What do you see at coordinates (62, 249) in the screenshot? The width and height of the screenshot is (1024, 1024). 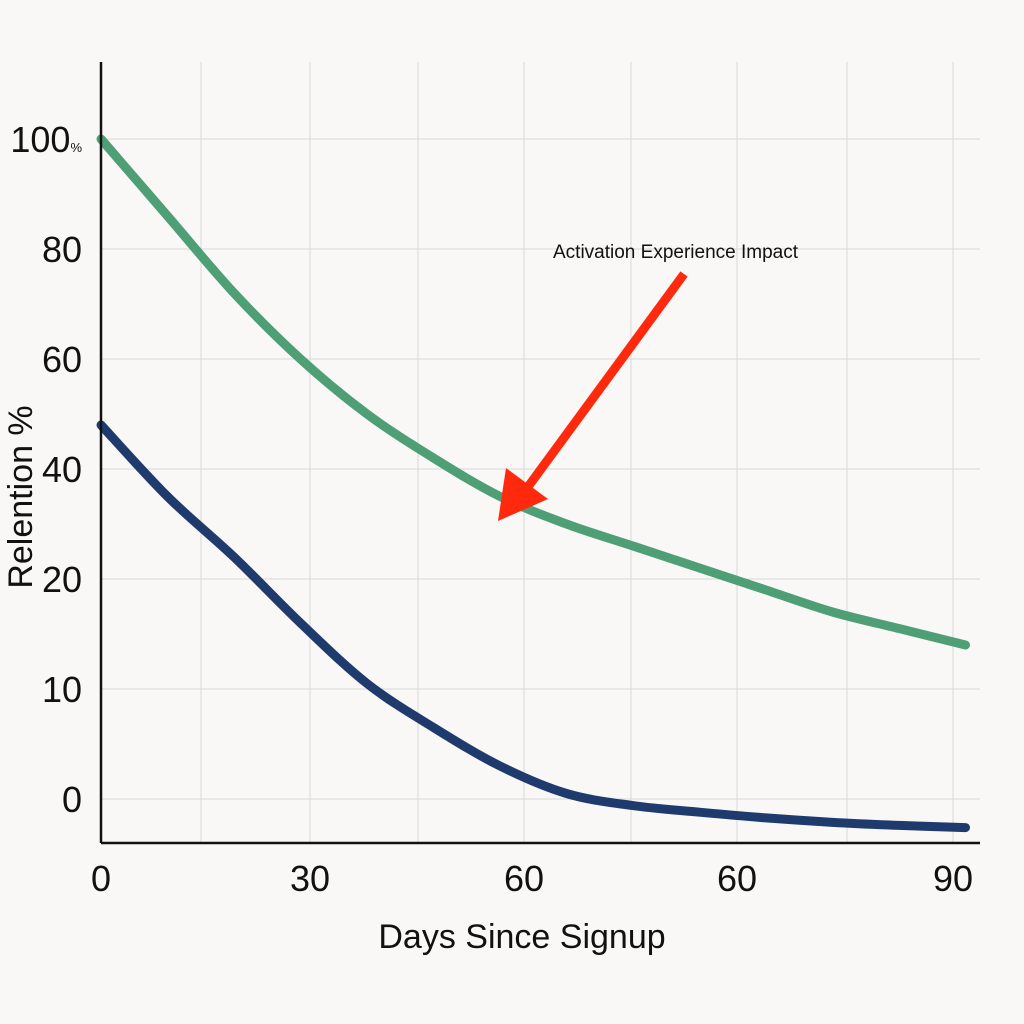 I see `y-tick-label: 80` at bounding box center [62, 249].